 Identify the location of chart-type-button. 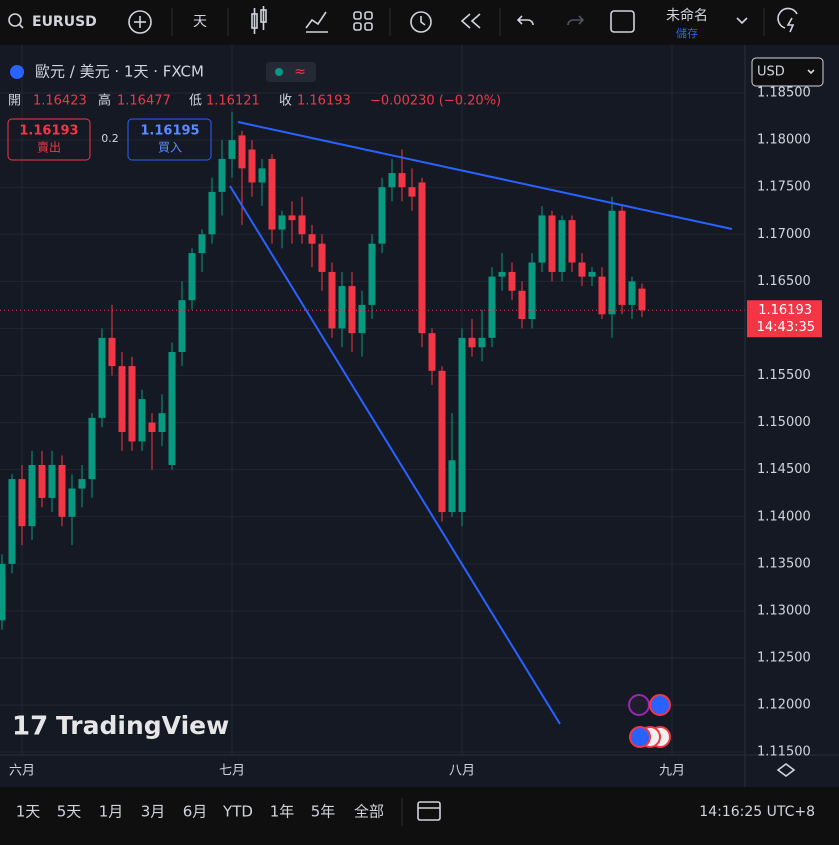
(259, 20).